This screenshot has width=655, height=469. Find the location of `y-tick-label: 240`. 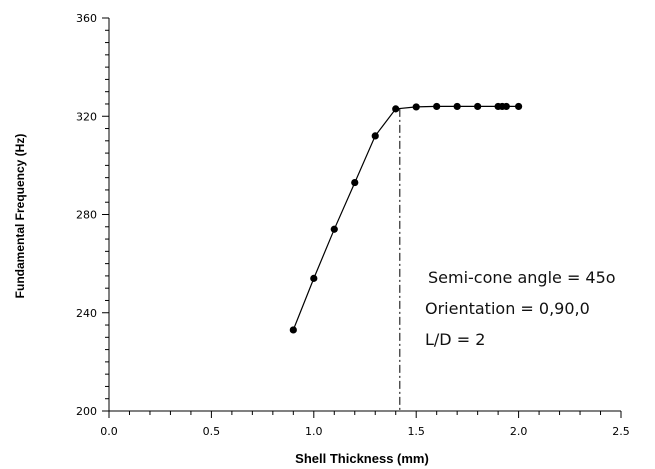

y-tick-label: 240 is located at coordinates (86, 313).